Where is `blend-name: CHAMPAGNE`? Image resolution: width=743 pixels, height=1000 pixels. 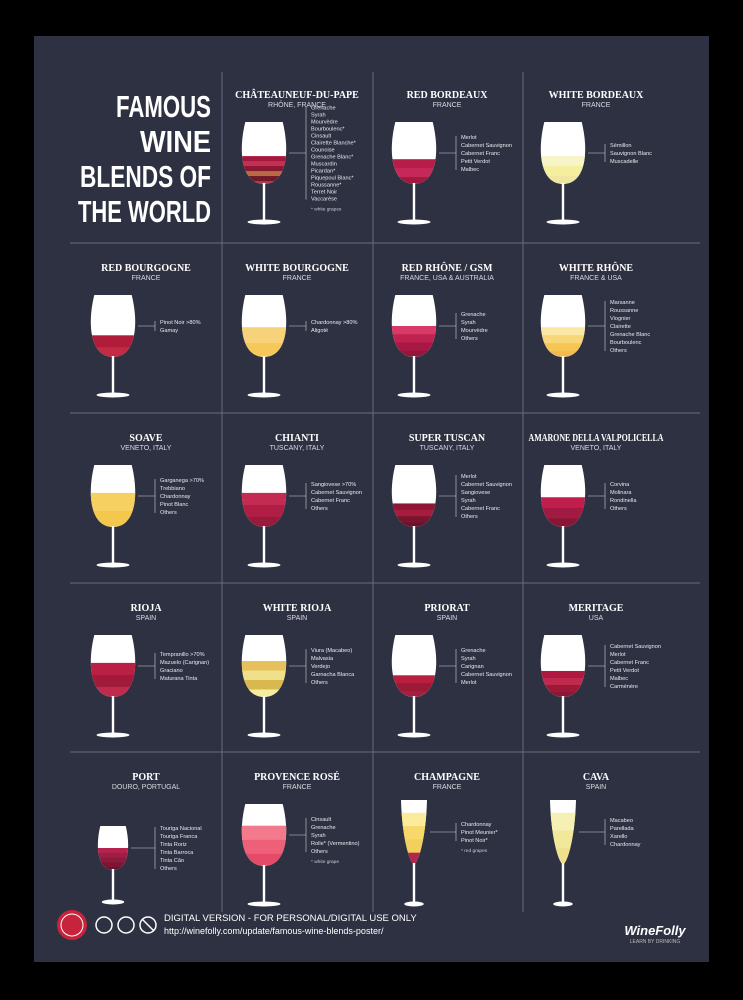
blend-name: CHAMPAGNE is located at coordinates (447, 777).